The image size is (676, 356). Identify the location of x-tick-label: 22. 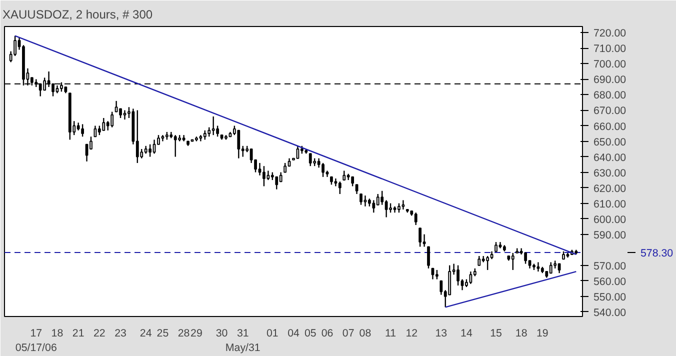
(100, 334).